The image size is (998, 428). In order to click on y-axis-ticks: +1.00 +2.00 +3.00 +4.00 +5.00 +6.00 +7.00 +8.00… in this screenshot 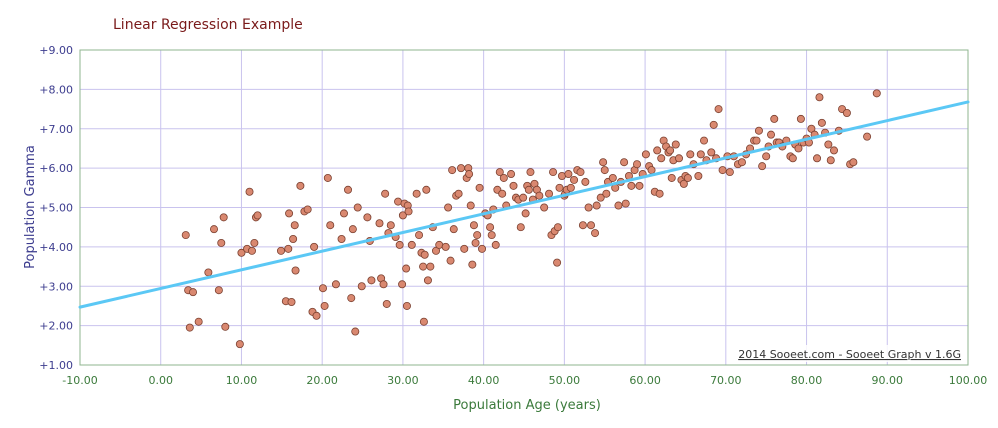, I will do `click(56, 208)`.